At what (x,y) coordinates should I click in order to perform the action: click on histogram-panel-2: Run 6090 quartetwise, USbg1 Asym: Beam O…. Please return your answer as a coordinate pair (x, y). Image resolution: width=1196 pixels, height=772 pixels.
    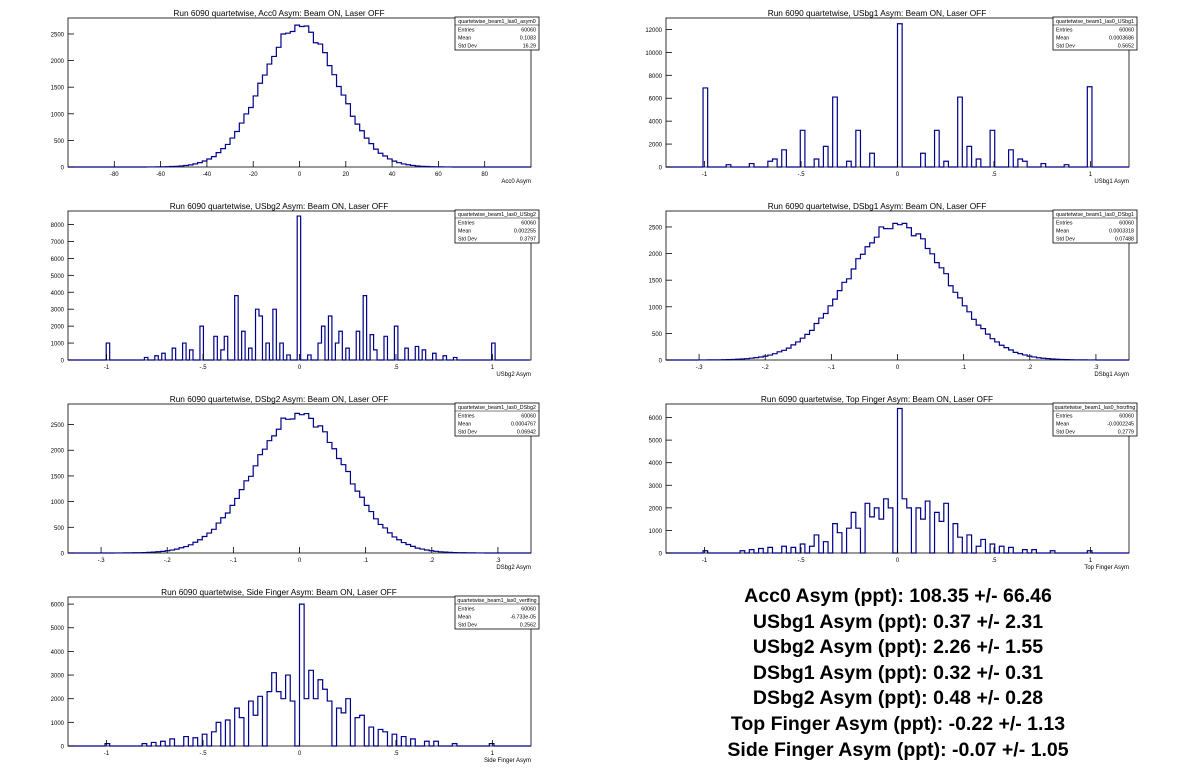
    Looking at the image, I should click on (891, 96).